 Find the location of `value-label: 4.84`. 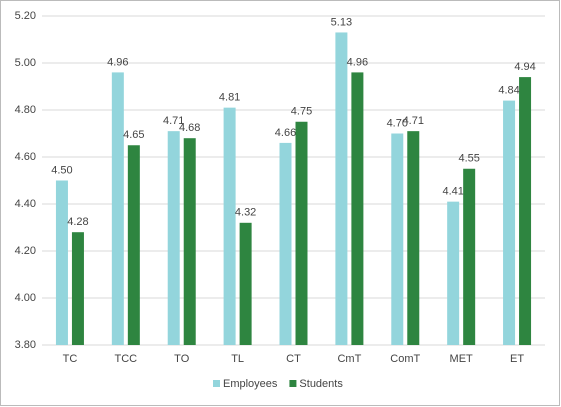

value-label: 4.84 is located at coordinates (508, 91).